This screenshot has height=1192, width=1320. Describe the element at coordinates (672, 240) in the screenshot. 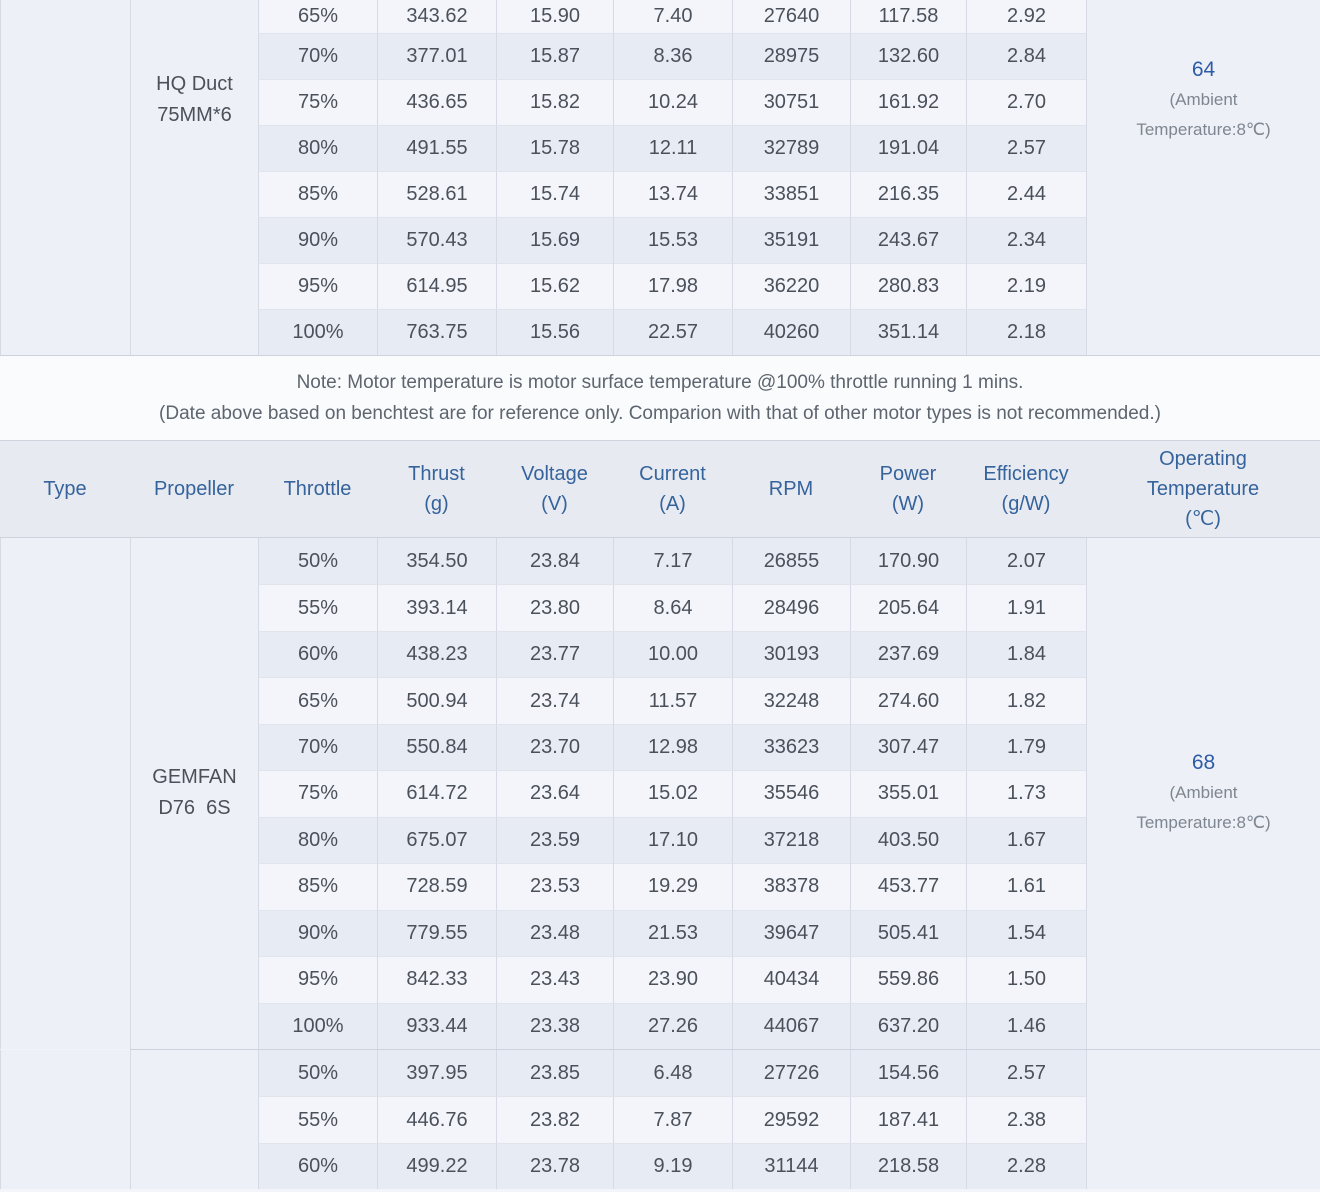

I see `cell-current: 15.53` at that location.